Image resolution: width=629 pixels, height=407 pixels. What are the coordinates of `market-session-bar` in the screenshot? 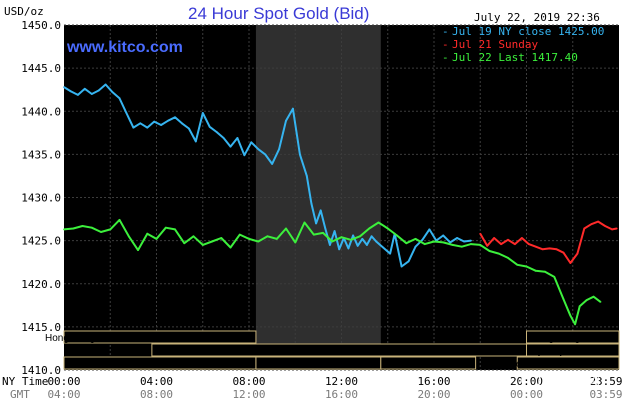 It's located at (428, 363).